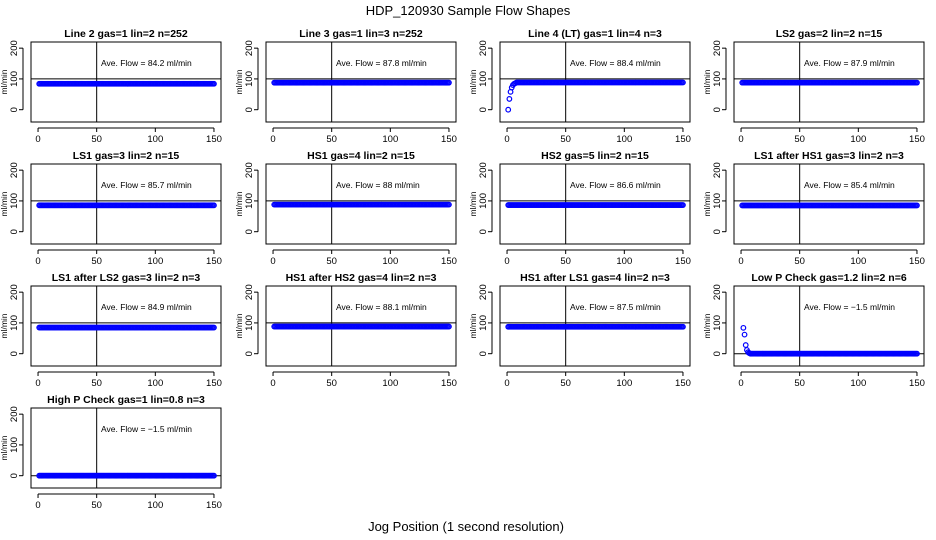 The width and height of the screenshot is (936, 540). Describe the element at coordinates (126, 34) in the screenshot. I see `panel-title: Line 2 gas=1 lin=2 n=252` at that location.